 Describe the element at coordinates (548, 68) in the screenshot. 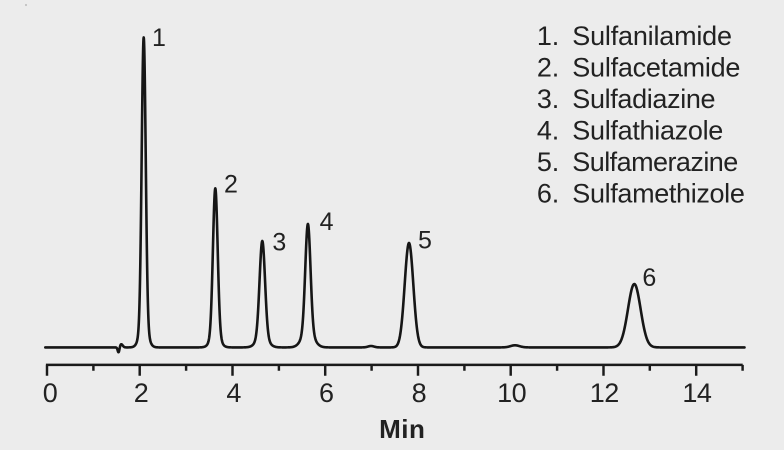

I see `svg-text: 2.` at that location.